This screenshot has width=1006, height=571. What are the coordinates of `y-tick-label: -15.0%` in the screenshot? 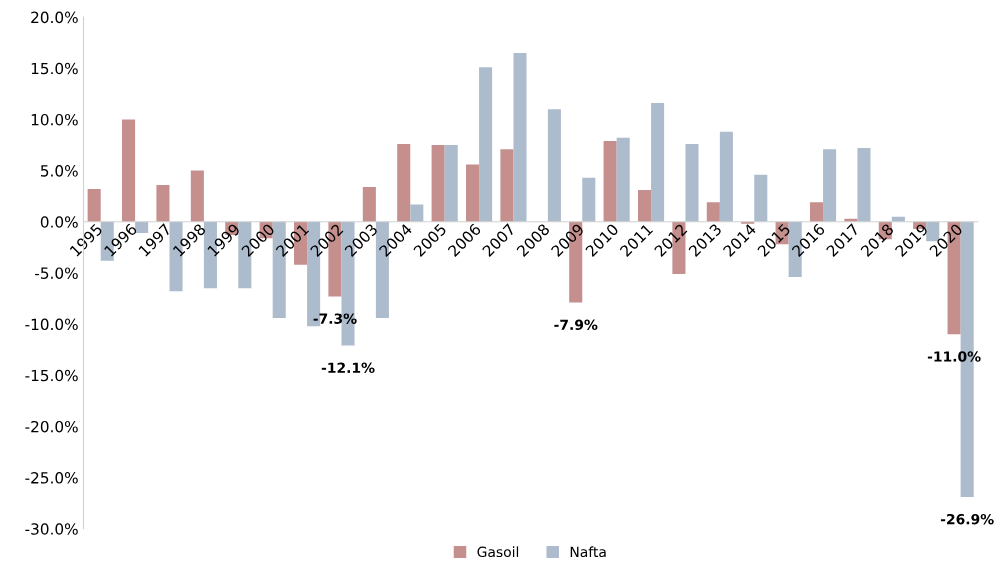 It's located at (51, 375).